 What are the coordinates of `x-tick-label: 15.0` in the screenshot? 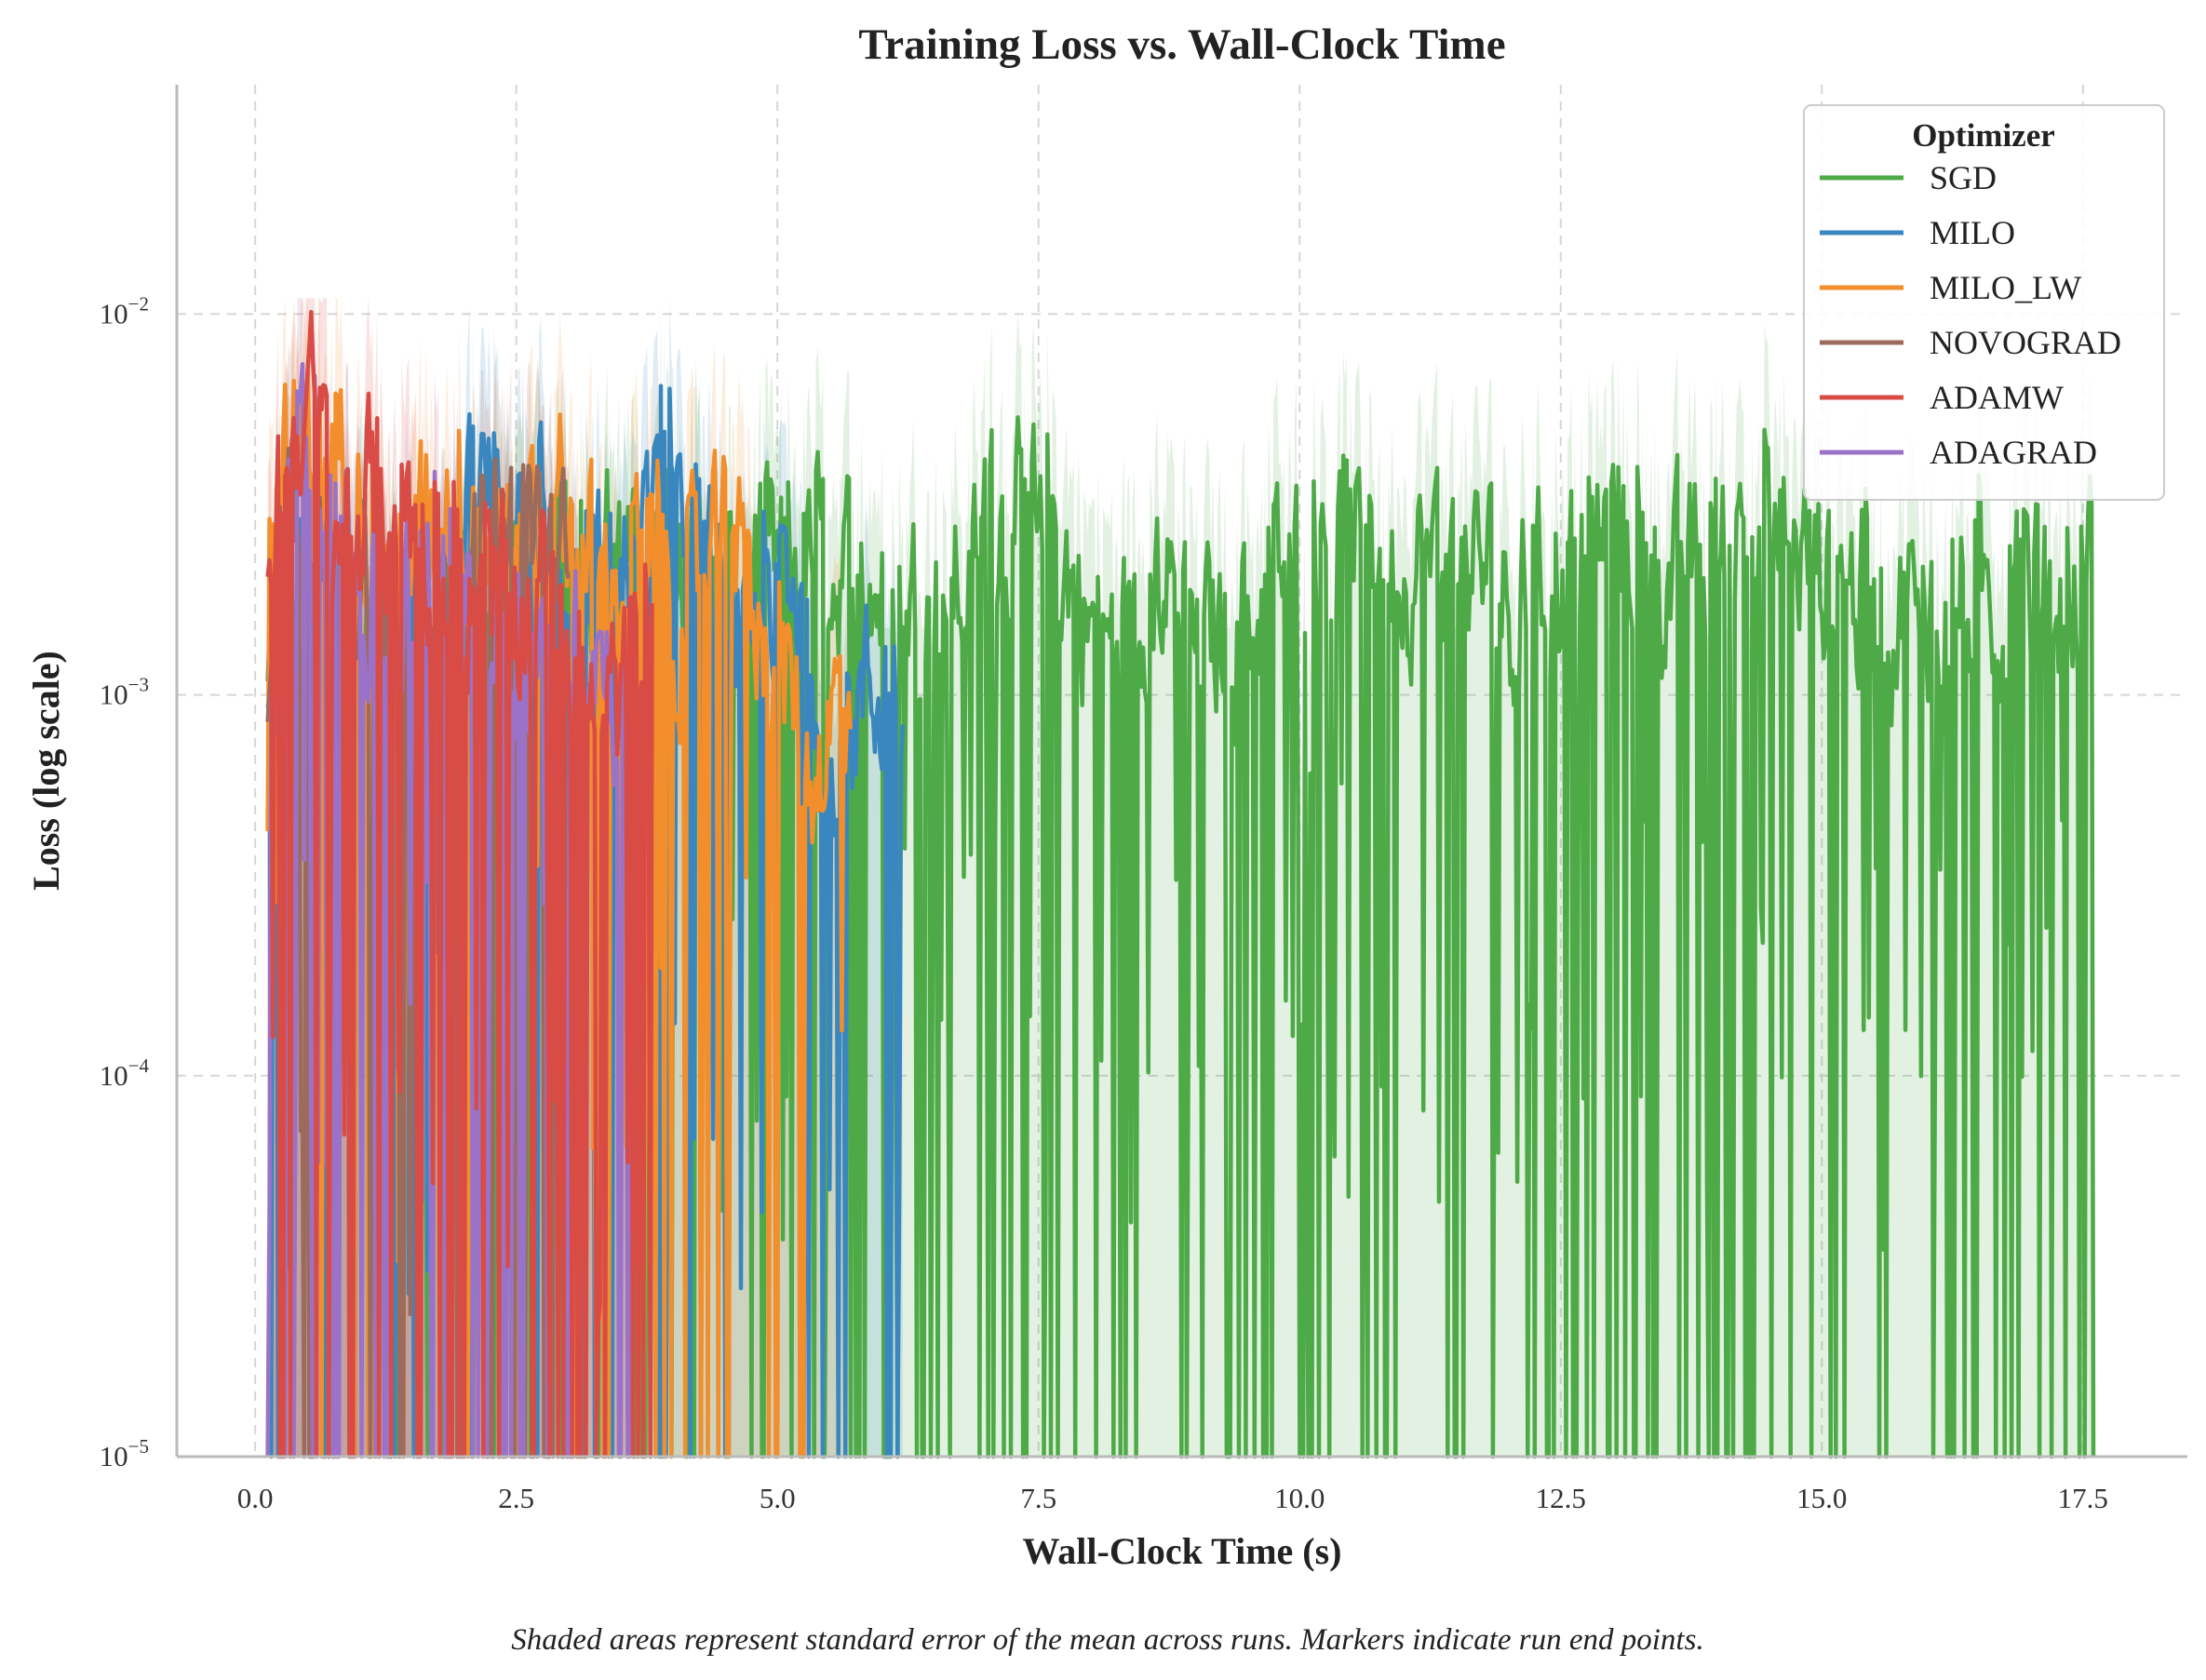 It's located at (1821, 1498).